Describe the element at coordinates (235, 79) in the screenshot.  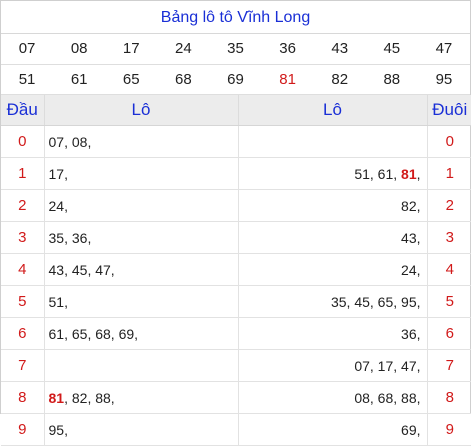
I see `number-cell: 69` at that location.